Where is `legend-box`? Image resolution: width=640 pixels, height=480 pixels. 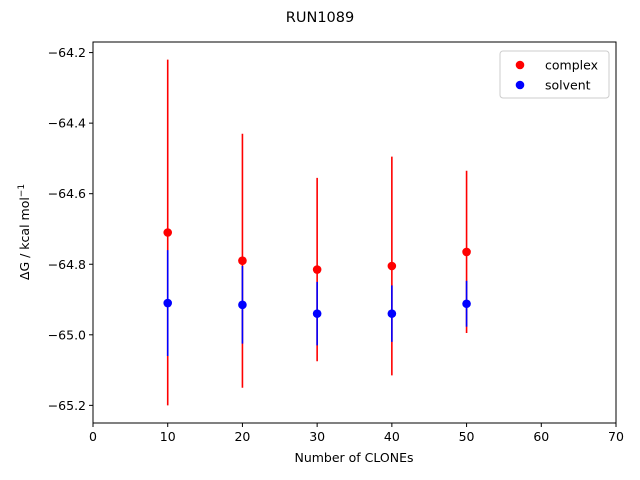 legend-box is located at coordinates (554, 74).